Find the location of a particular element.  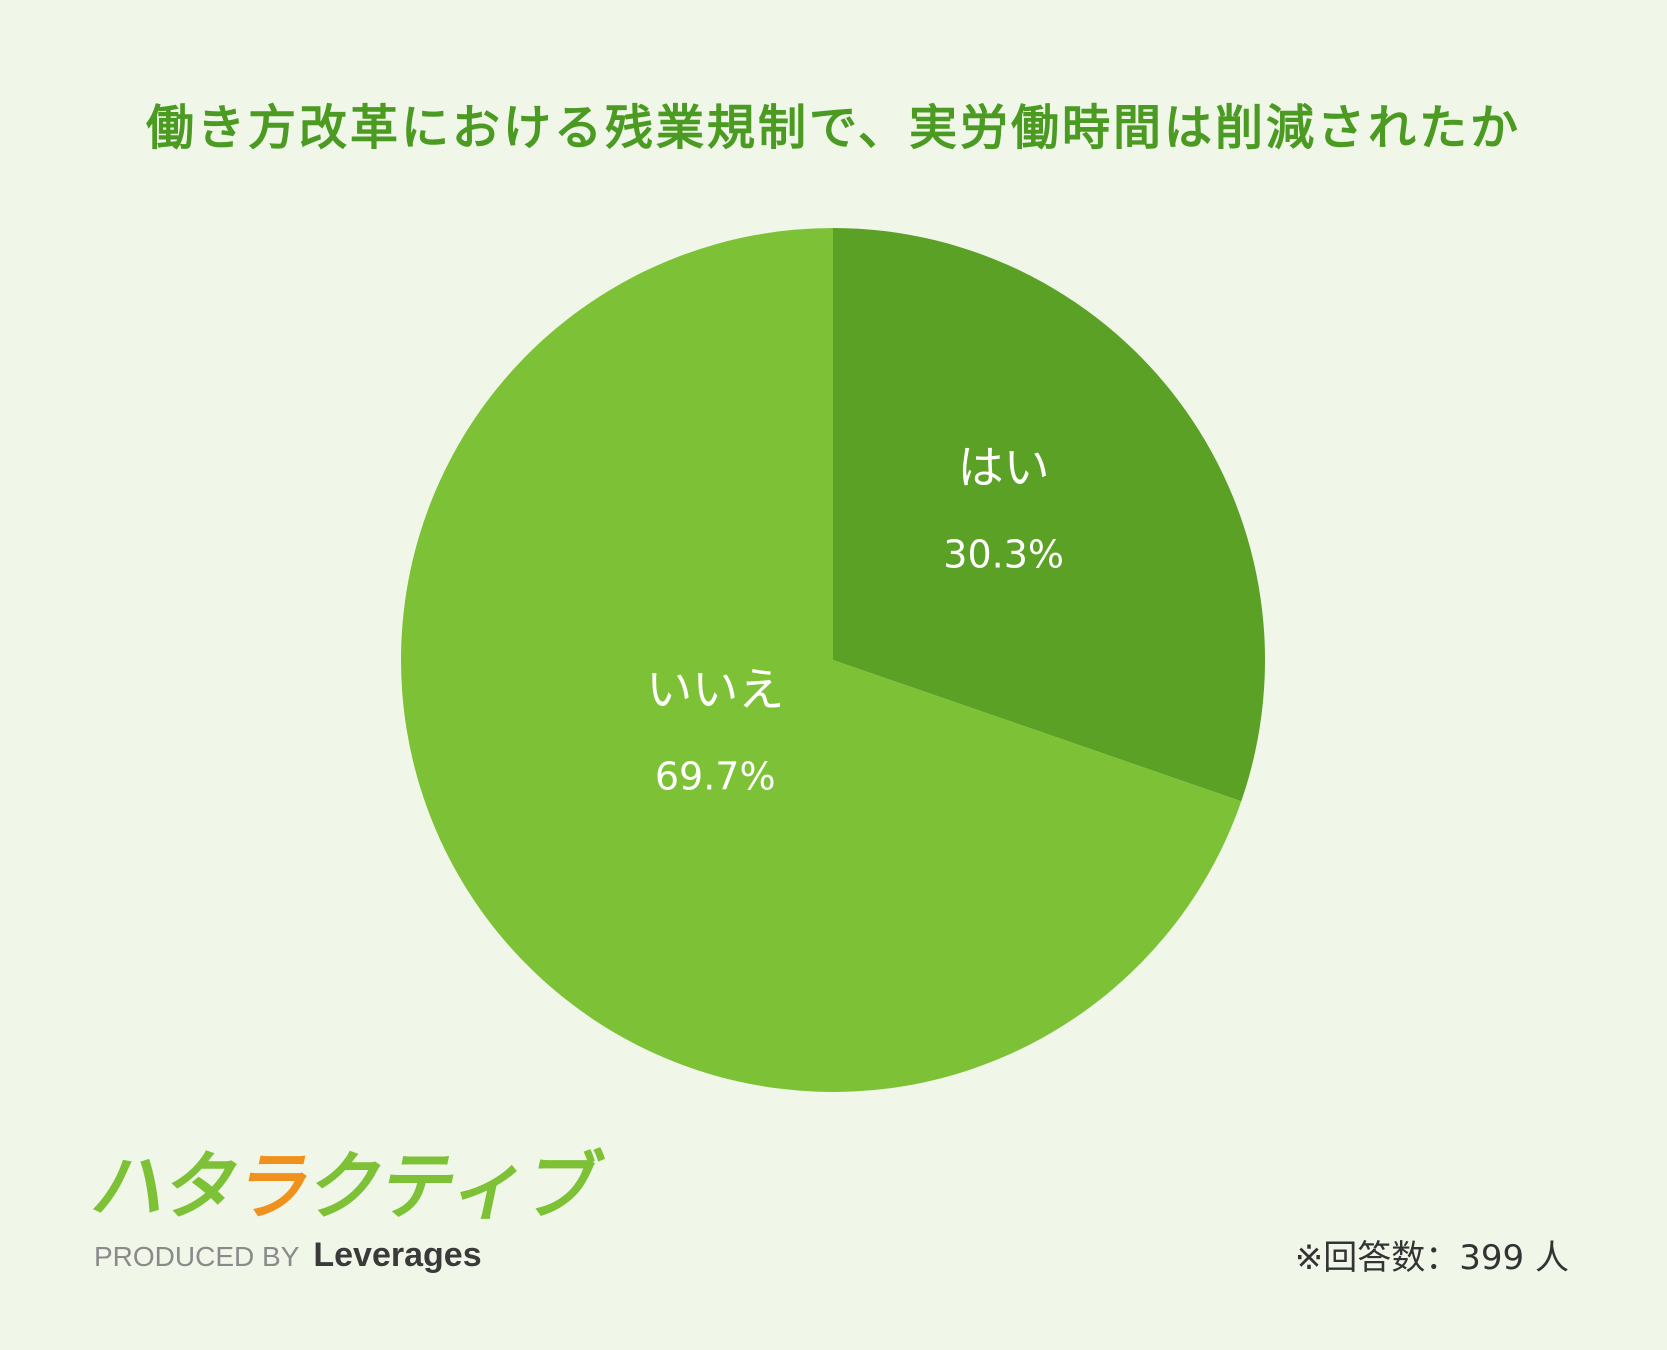

hatarakutive-logo: ハタラクティブ PRODUCED BY Leverages is located at coordinates (346, 1209).